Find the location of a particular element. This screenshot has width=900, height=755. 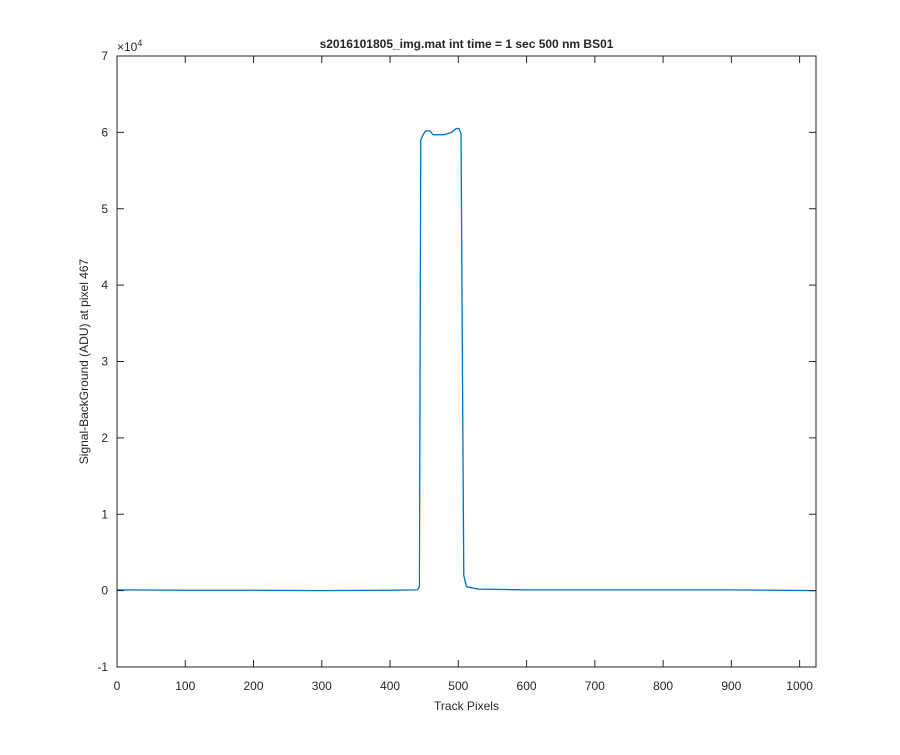

y-tick-label: 1 is located at coordinates (104, 514).